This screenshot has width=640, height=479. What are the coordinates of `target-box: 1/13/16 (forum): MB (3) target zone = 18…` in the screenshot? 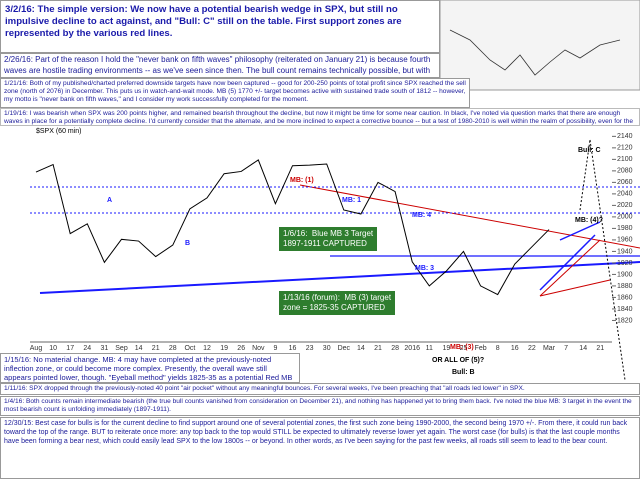 It's located at (337, 303).